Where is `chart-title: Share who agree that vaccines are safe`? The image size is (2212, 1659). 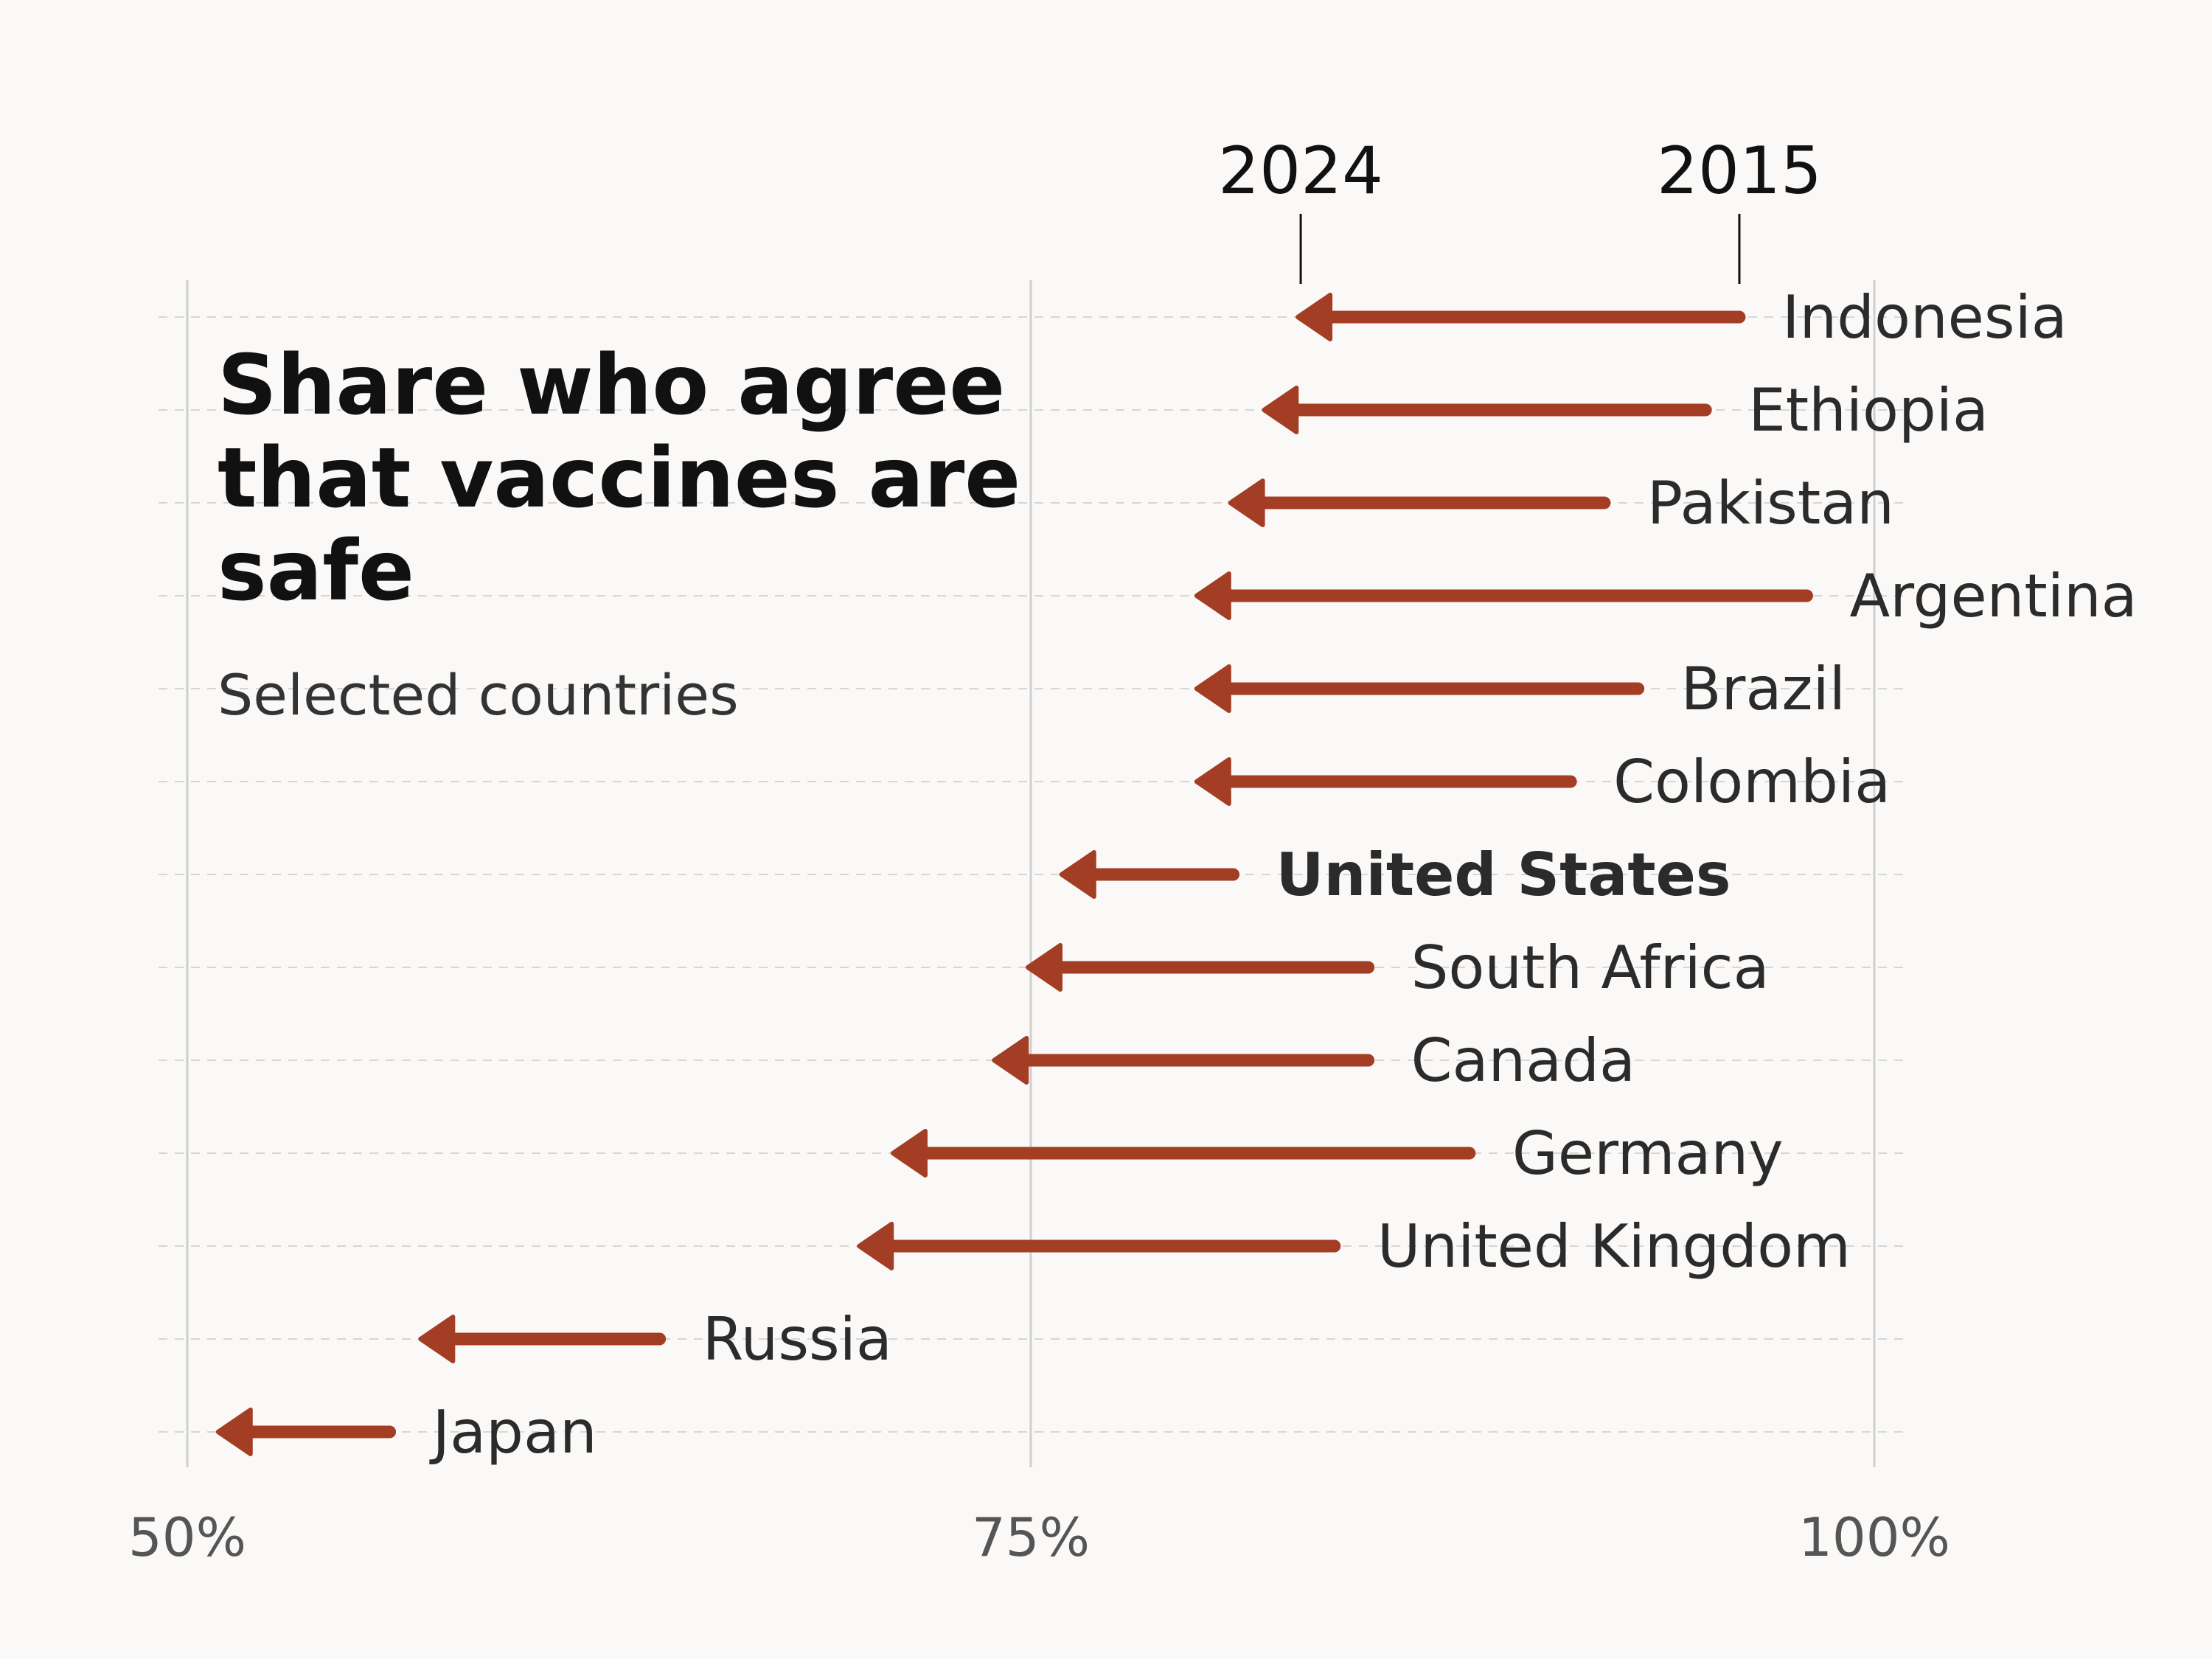
chart-title: Share who agree that vaccines are safe is located at coordinates (619, 478).